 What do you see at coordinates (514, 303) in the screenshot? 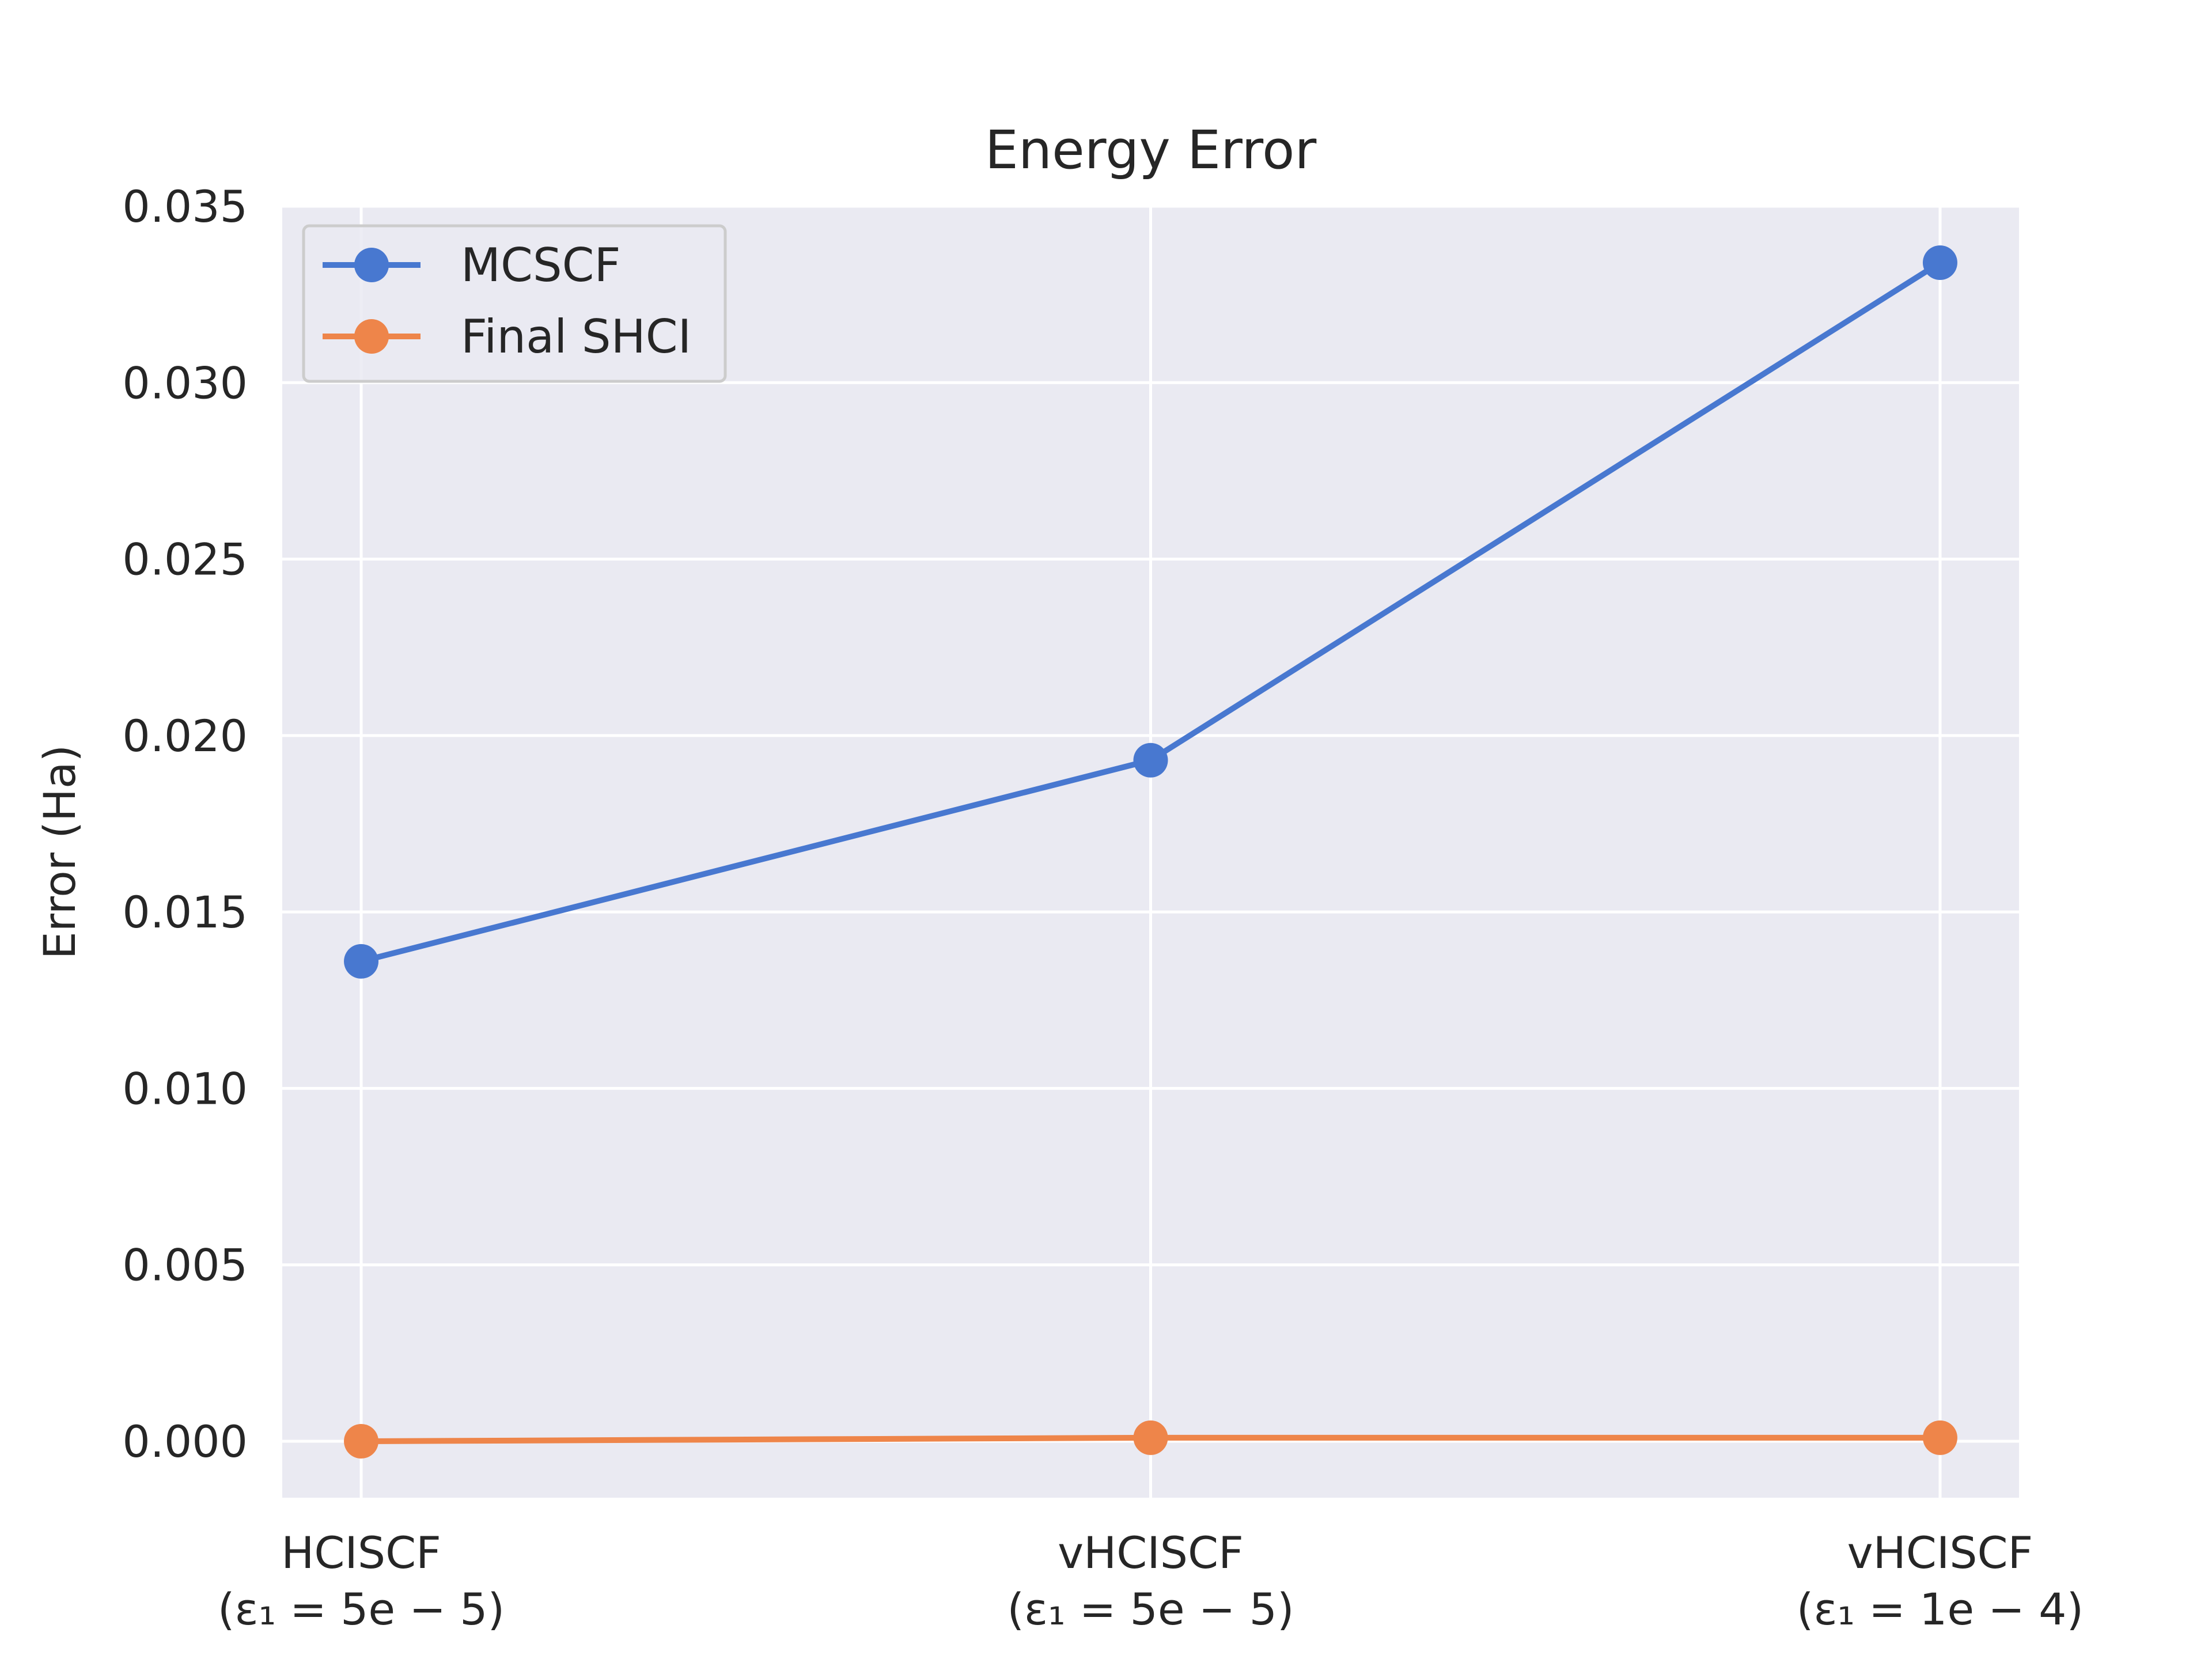
I see `legend: MCSCF Final SHCI` at bounding box center [514, 303].